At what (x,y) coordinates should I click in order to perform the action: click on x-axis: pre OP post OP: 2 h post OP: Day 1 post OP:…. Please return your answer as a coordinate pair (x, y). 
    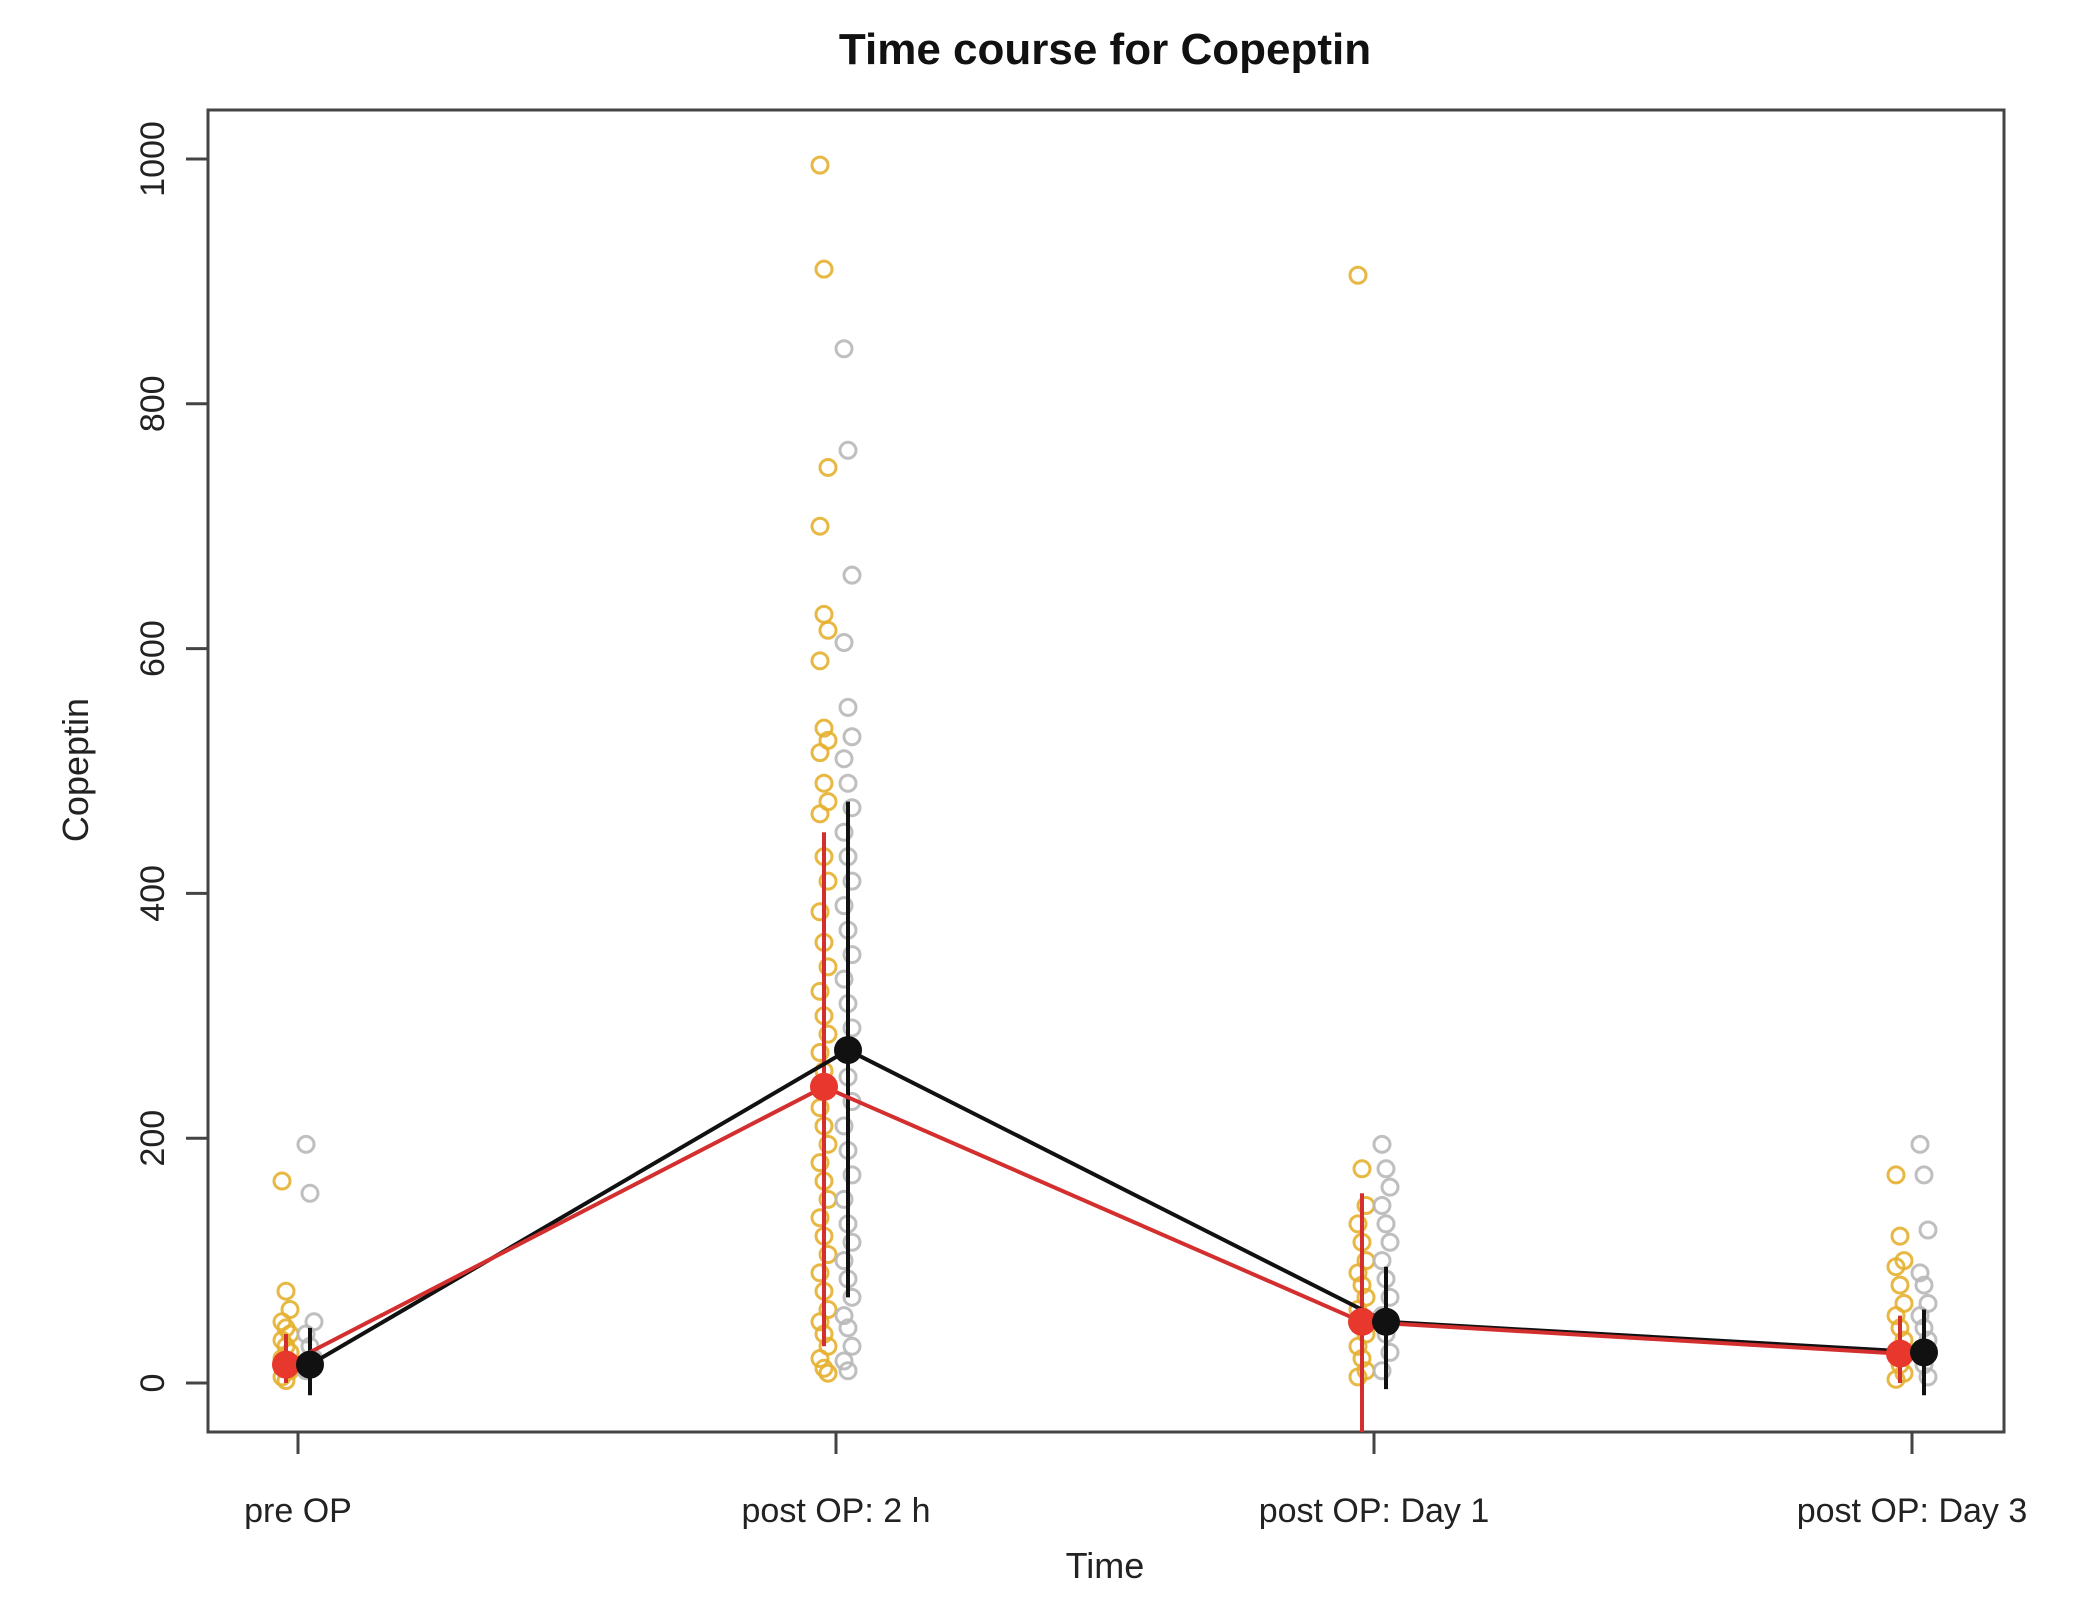
    Looking at the image, I should click on (1136, 1480).